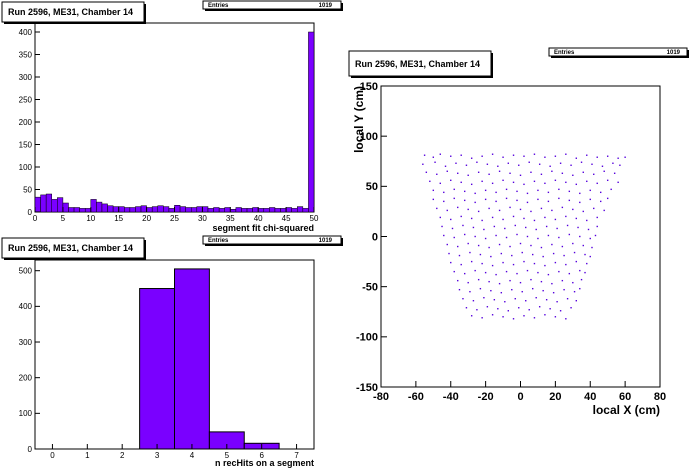 The width and height of the screenshot is (696, 472). Describe the element at coordinates (367, 338) in the screenshot. I see `y-tick-label: -100` at that location.